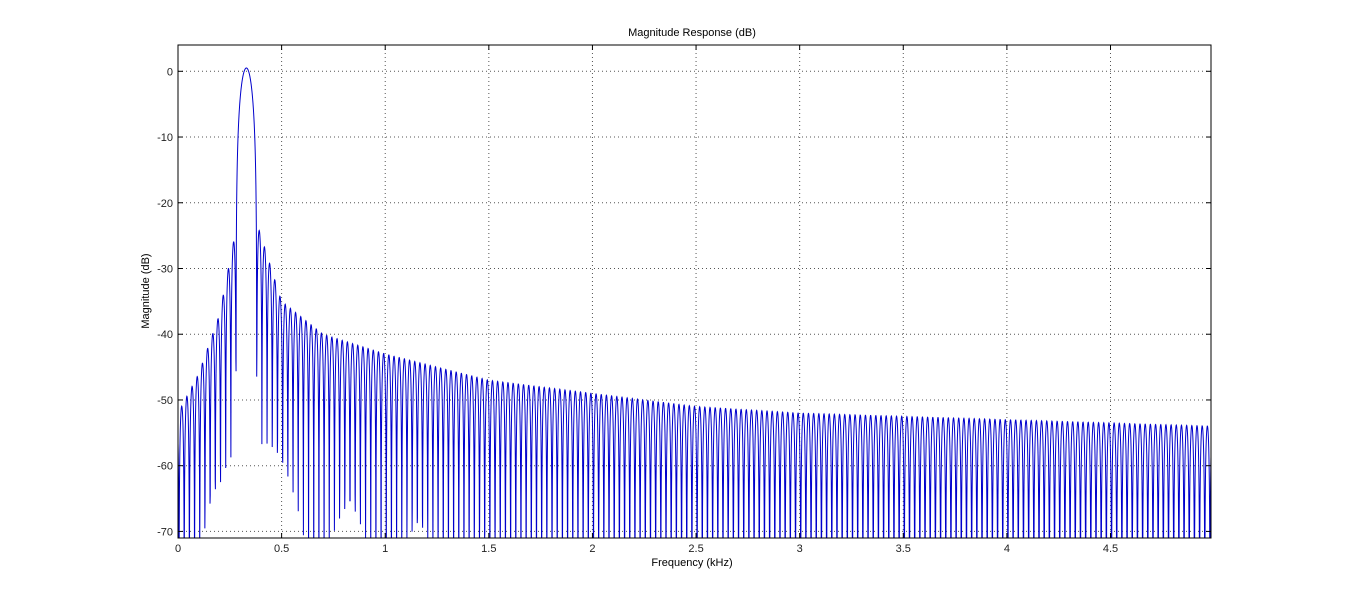 The image size is (1366, 603). I want to click on x-tick-label: 0, so click(178, 549).